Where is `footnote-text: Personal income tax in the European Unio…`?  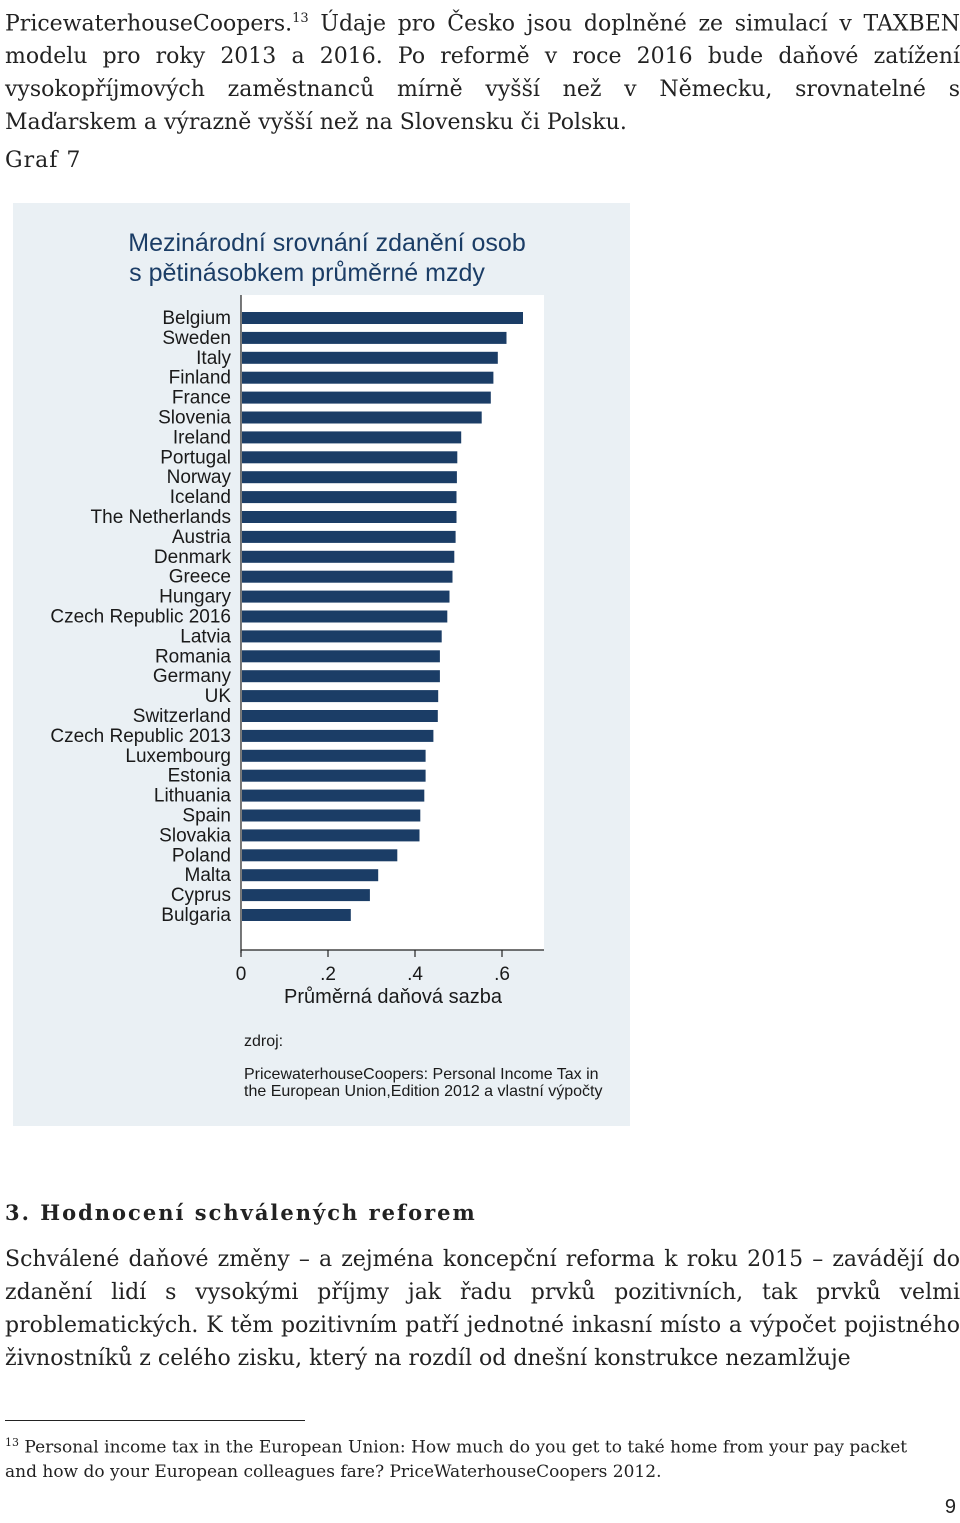
footnote-text: Personal income tax in the European Unio… is located at coordinates (456, 1459).